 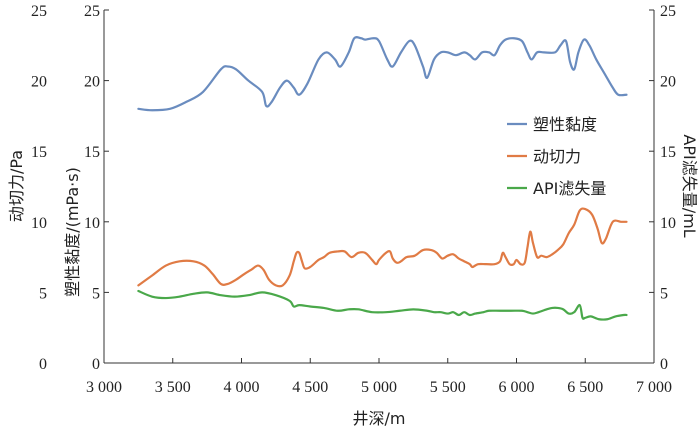 I want to click on x-tick-label: 6 500, so click(x=585, y=387).